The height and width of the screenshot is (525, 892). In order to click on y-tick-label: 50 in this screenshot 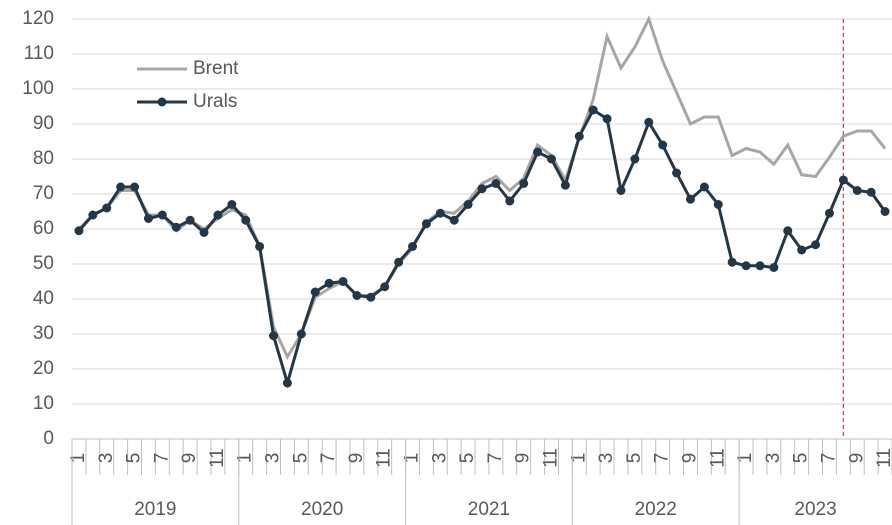, I will do `click(43, 263)`.